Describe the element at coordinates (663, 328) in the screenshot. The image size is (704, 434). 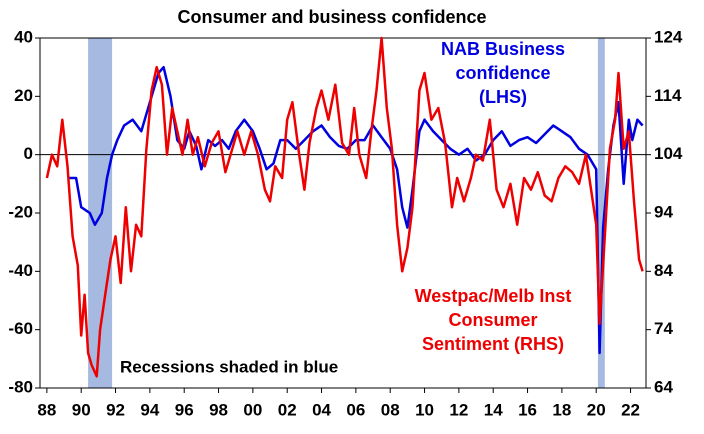
I see `y2-tick-label: 74` at that location.